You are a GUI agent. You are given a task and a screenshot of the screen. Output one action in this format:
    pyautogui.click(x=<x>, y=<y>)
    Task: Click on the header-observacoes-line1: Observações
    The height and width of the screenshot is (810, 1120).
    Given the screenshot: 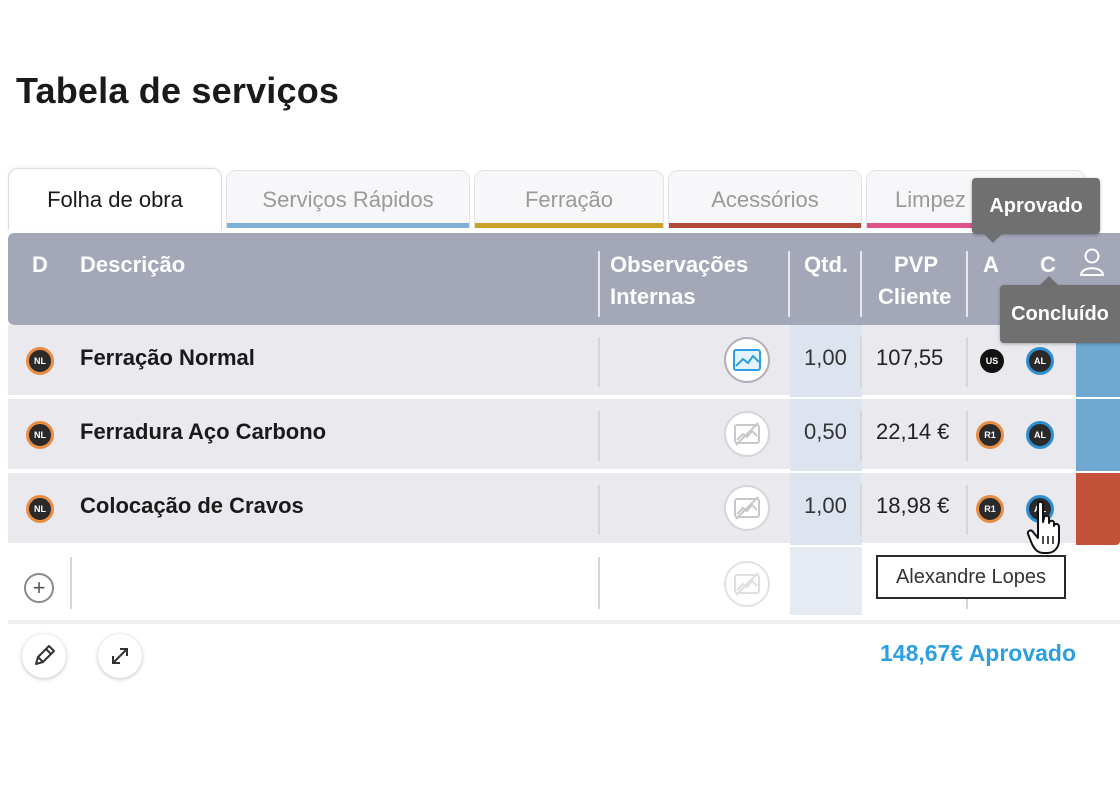 What is the action you would take?
    pyautogui.click(x=679, y=264)
    